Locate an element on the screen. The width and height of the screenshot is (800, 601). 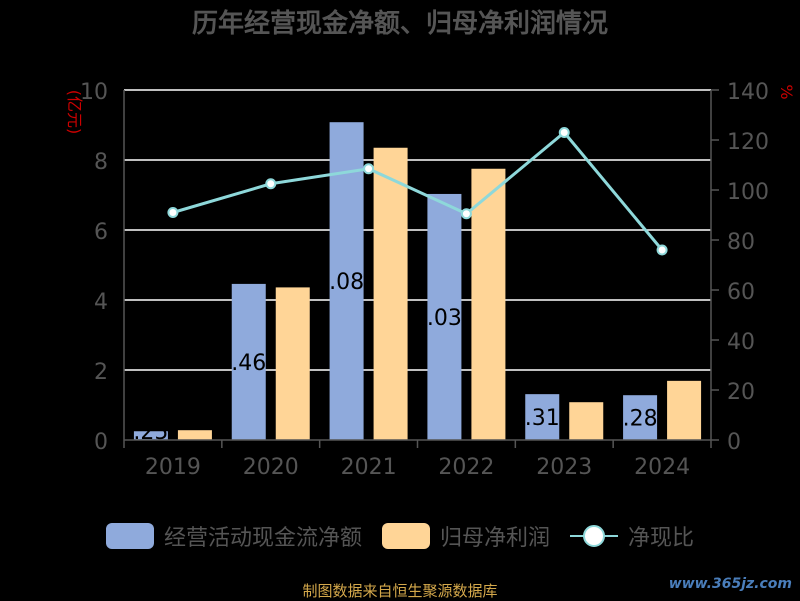
x-tick-label: 2023 is located at coordinates (564, 467).